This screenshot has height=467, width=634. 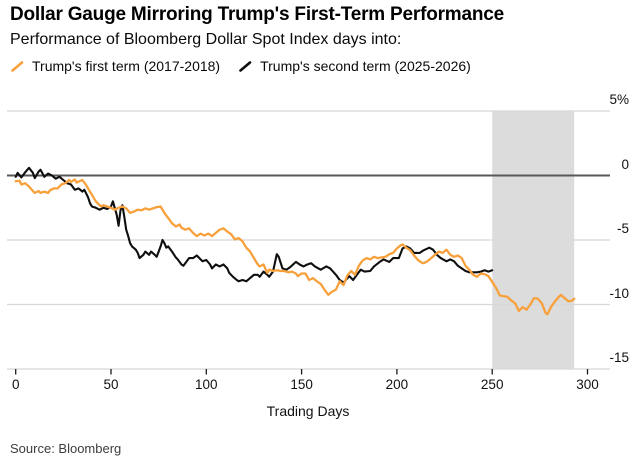 I want to click on legend-item: Trump's second term (2025-2026), so click(x=354, y=66).